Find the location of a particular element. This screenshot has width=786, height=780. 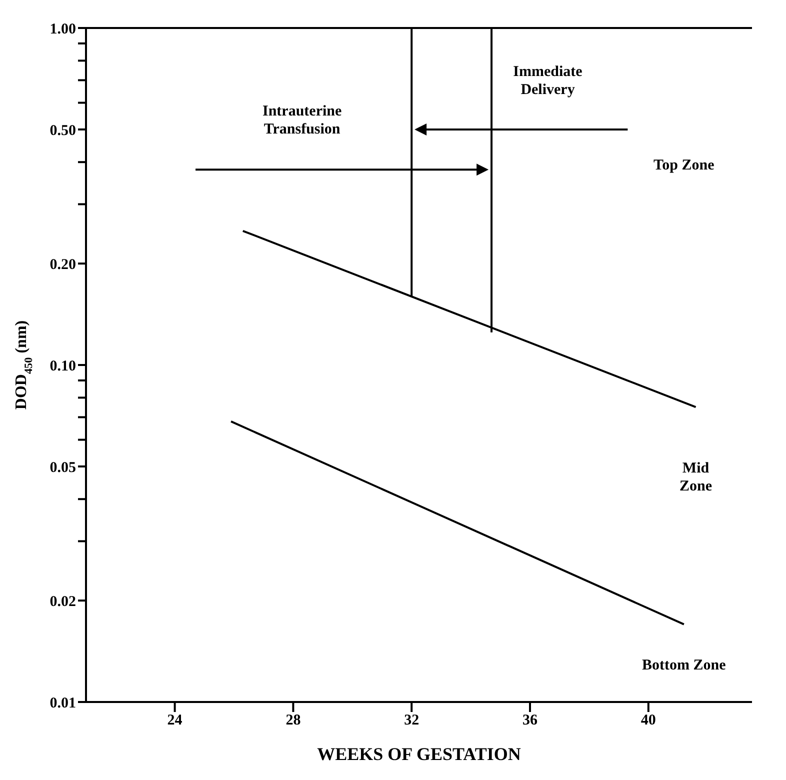

x-tick-label: 32 is located at coordinates (412, 720).